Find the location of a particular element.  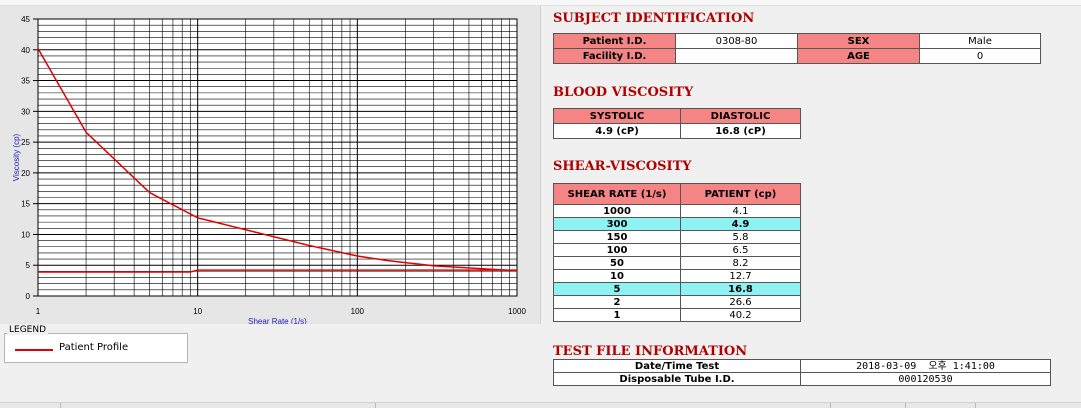

age-label: AGE is located at coordinates (858, 56).